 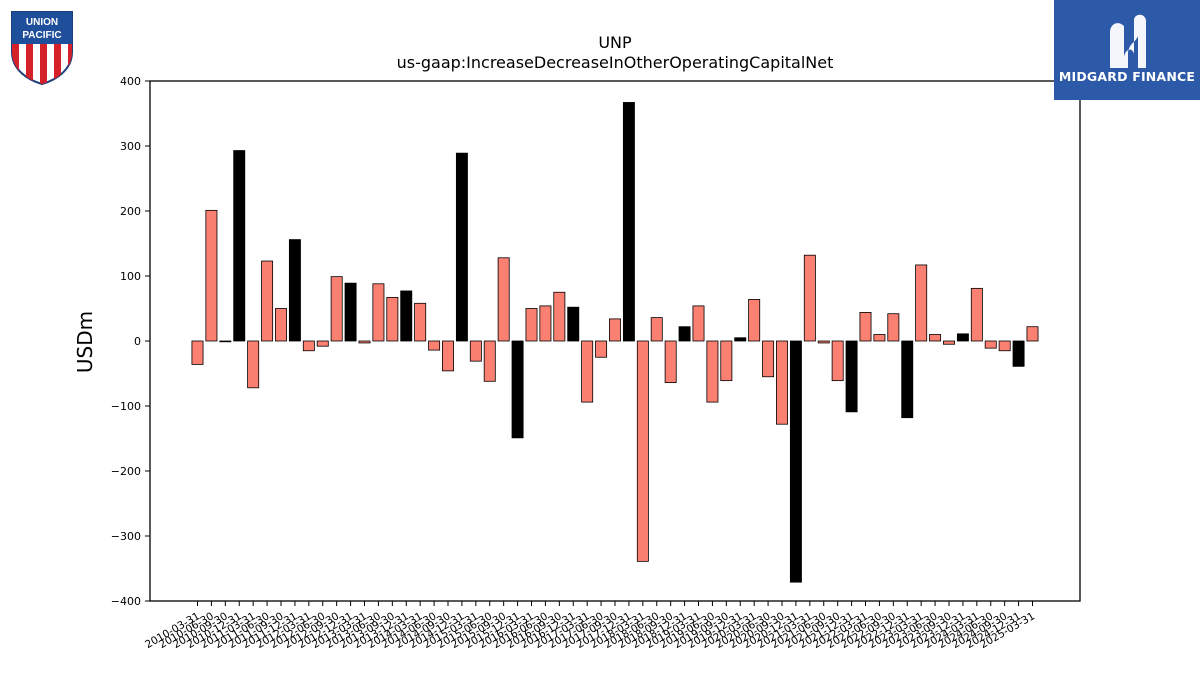 I want to click on y-axis-label: USDm, so click(x=85, y=342).